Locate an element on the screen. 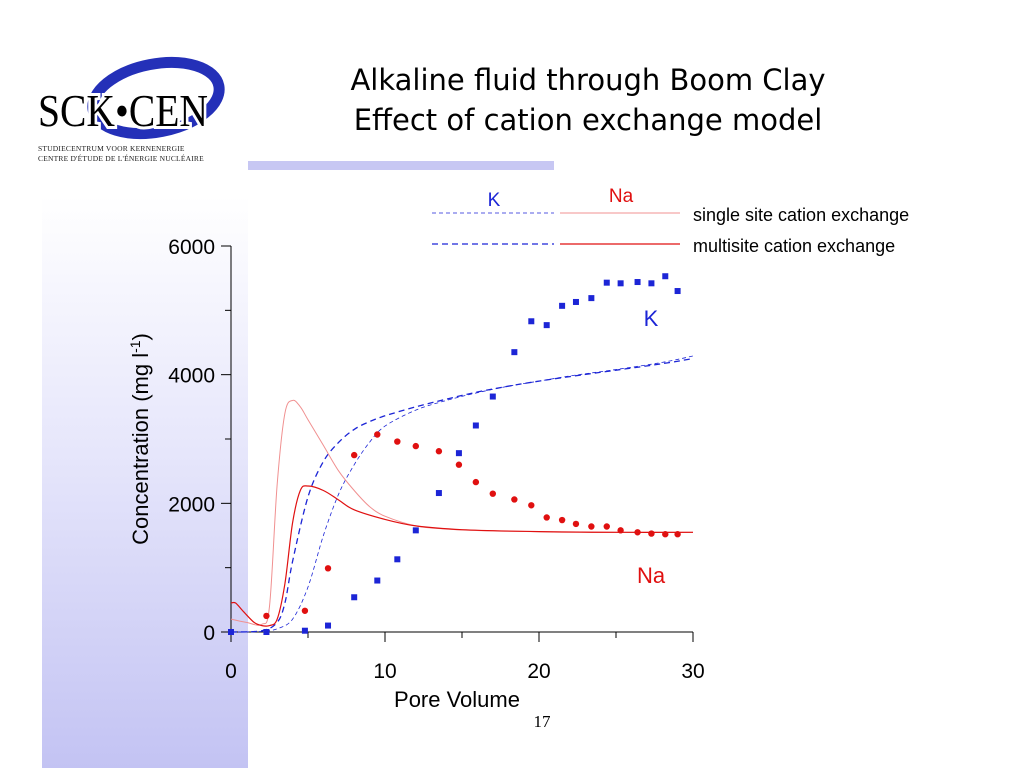 This screenshot has width=1024, height=768. legend-header-k: K is located at coordinates (494, 200).